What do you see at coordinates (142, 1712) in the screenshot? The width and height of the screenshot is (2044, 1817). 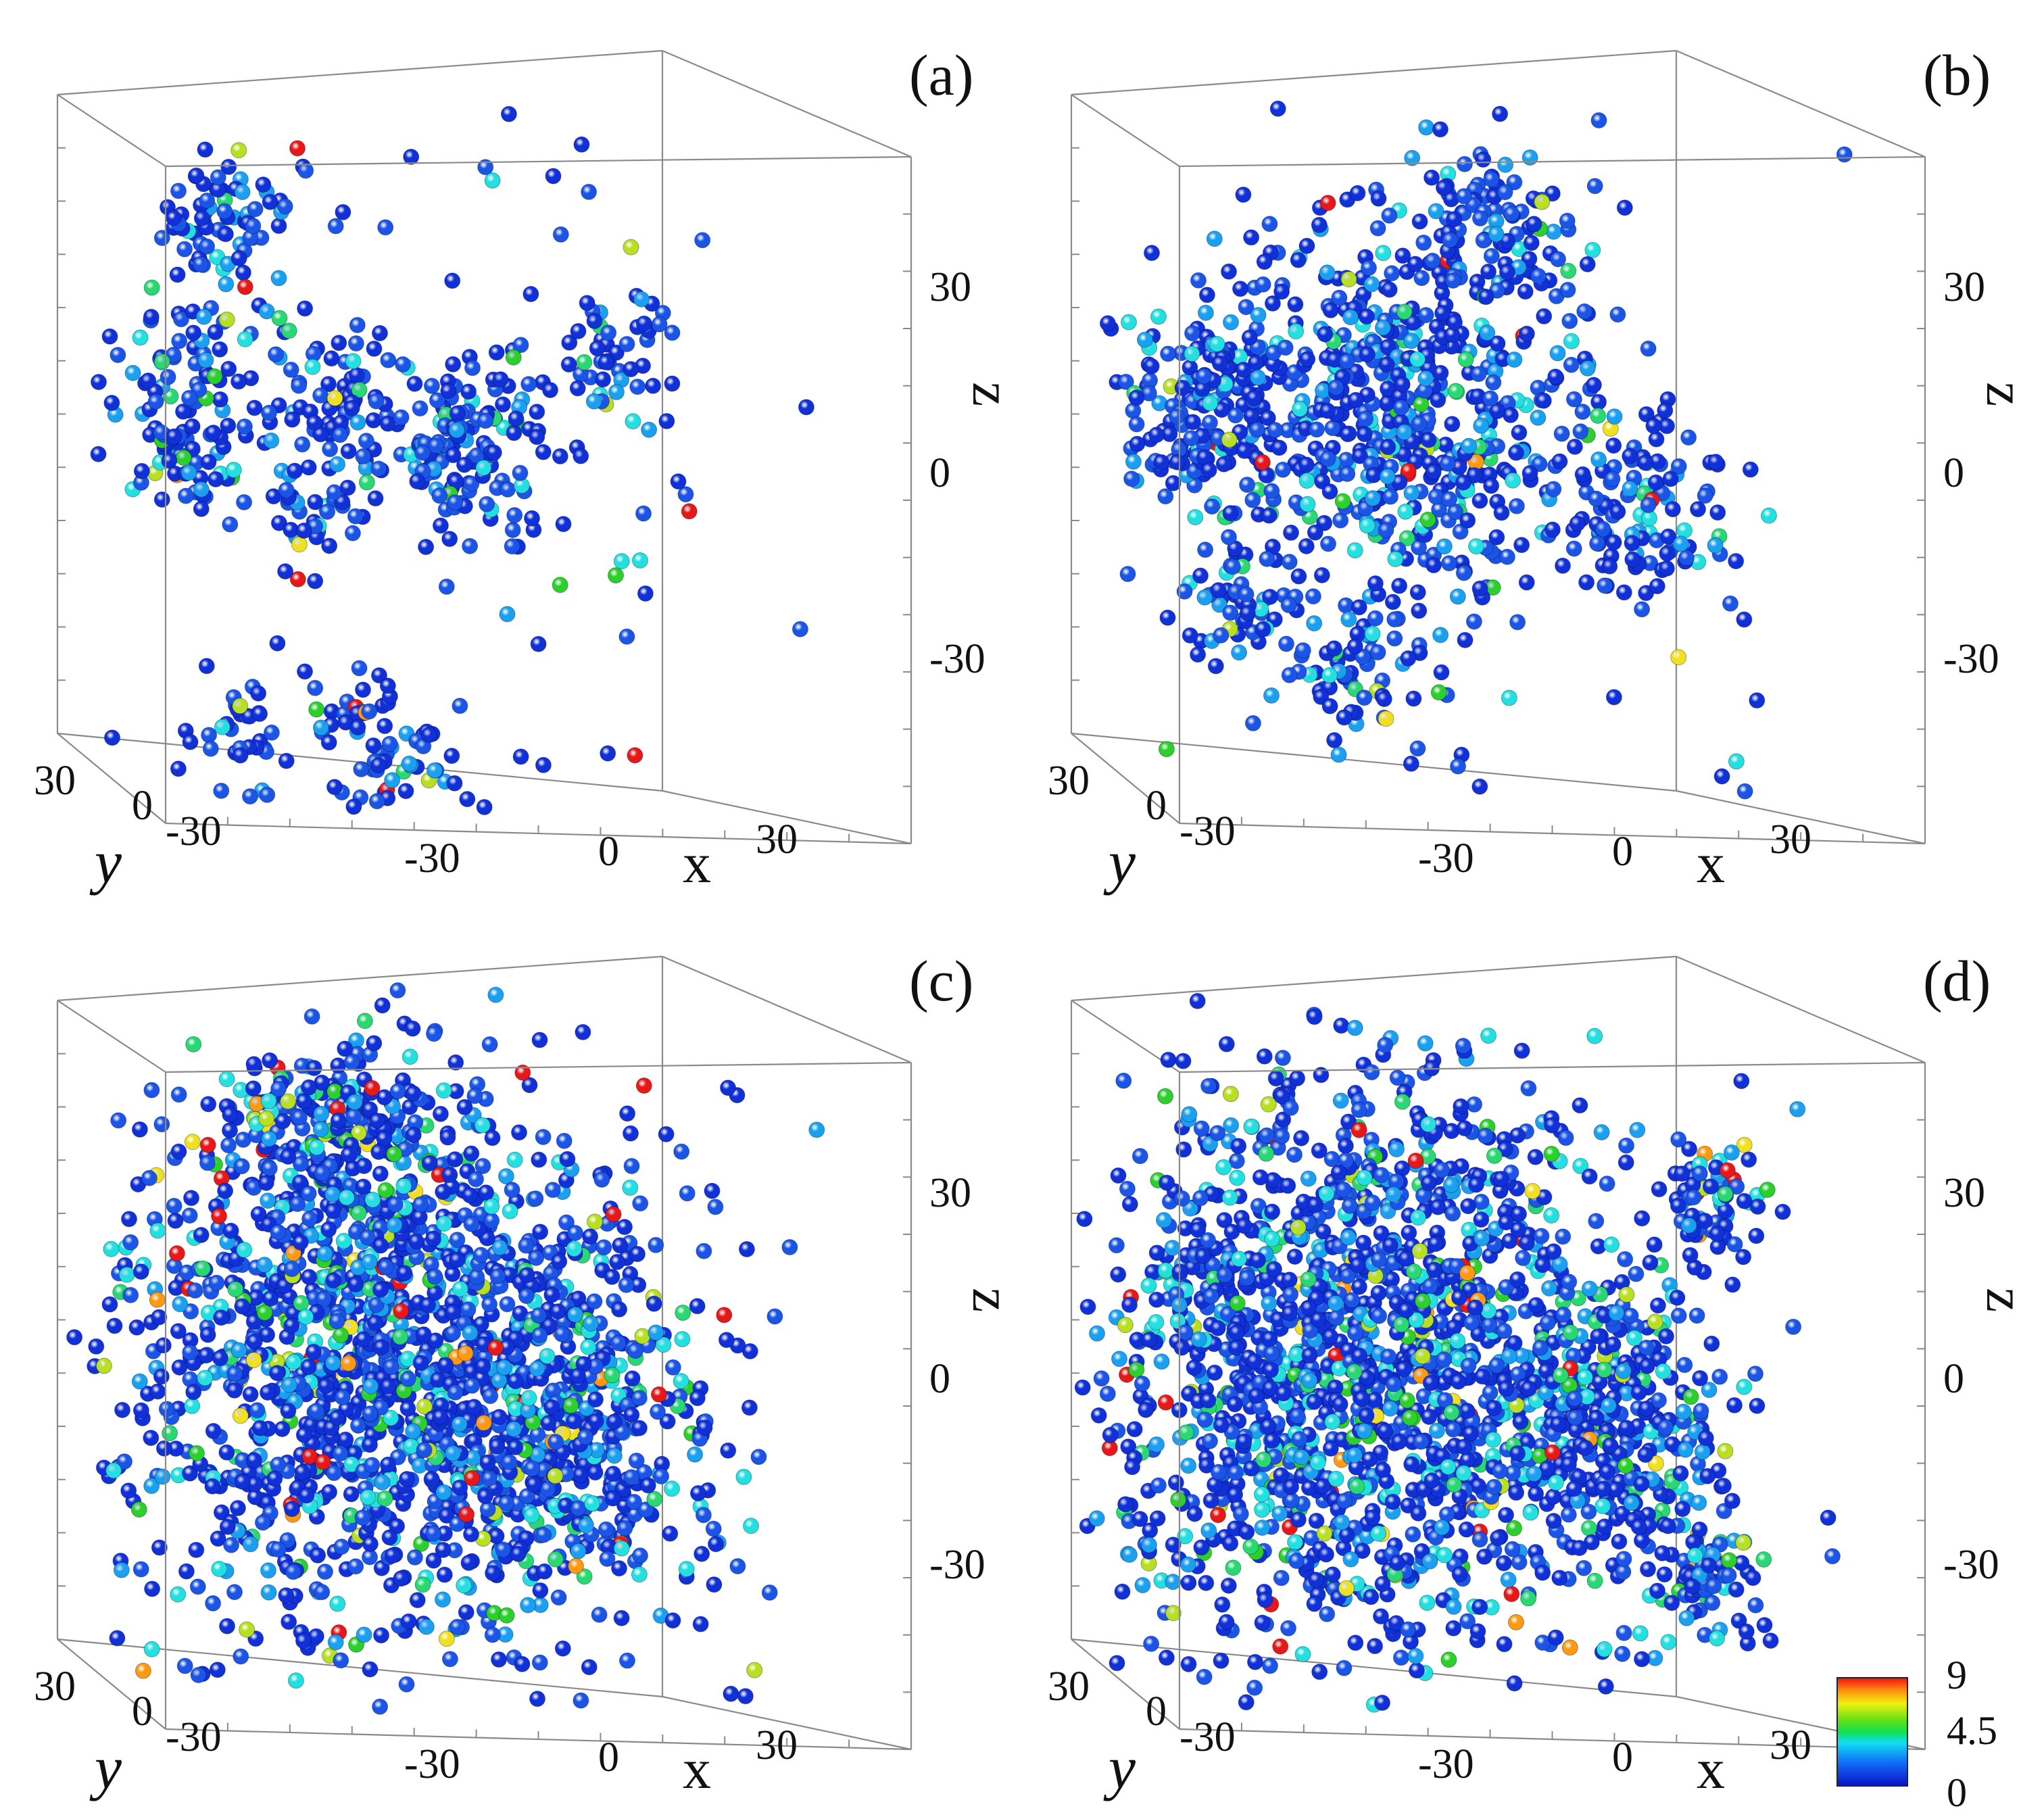 I see `y-tick-label: 0` at bounding box center [142, 1712].